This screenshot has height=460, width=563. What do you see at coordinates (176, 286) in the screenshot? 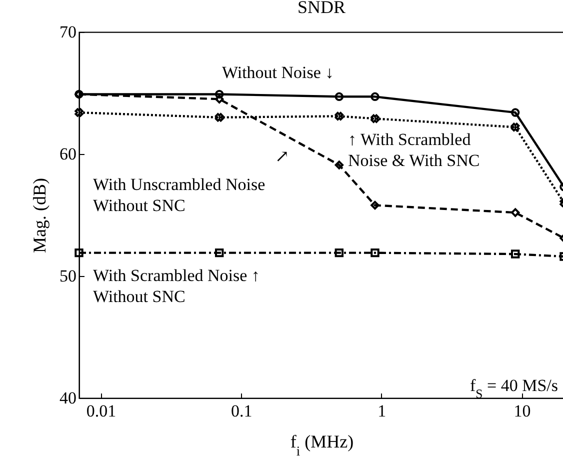
I see `annotation: With Scrambled Noise ↑ Without SNC` at bounding box center [176, 286].